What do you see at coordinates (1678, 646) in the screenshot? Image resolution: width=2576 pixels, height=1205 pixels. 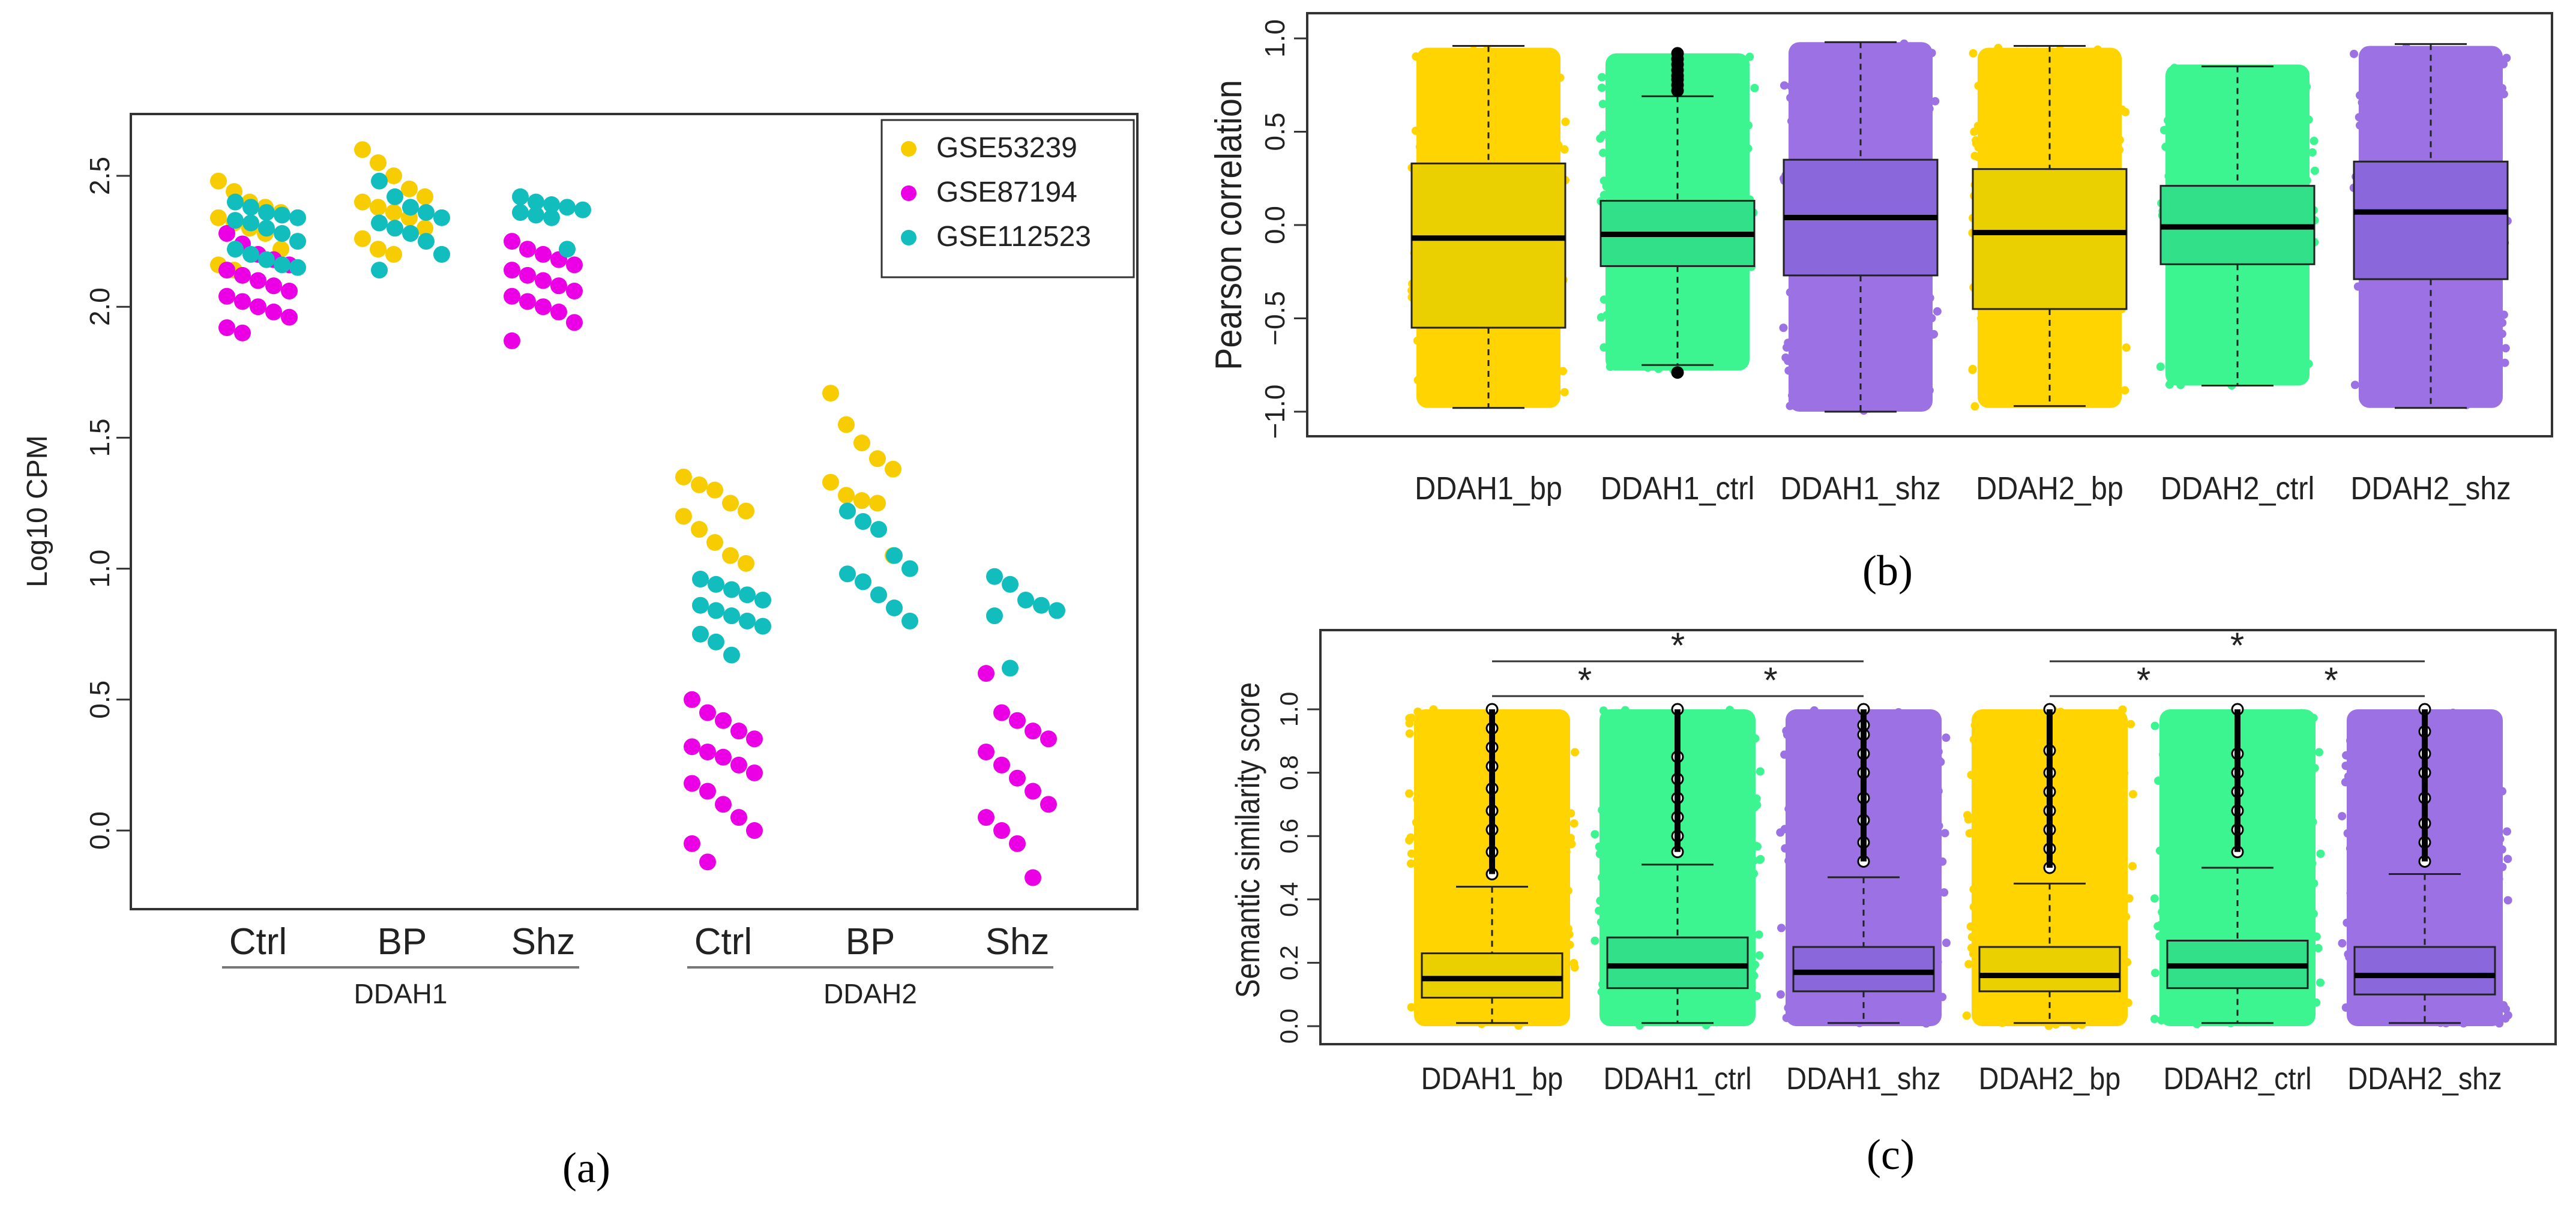 I see `significance-star: *` at bounding box center [1678, 646].